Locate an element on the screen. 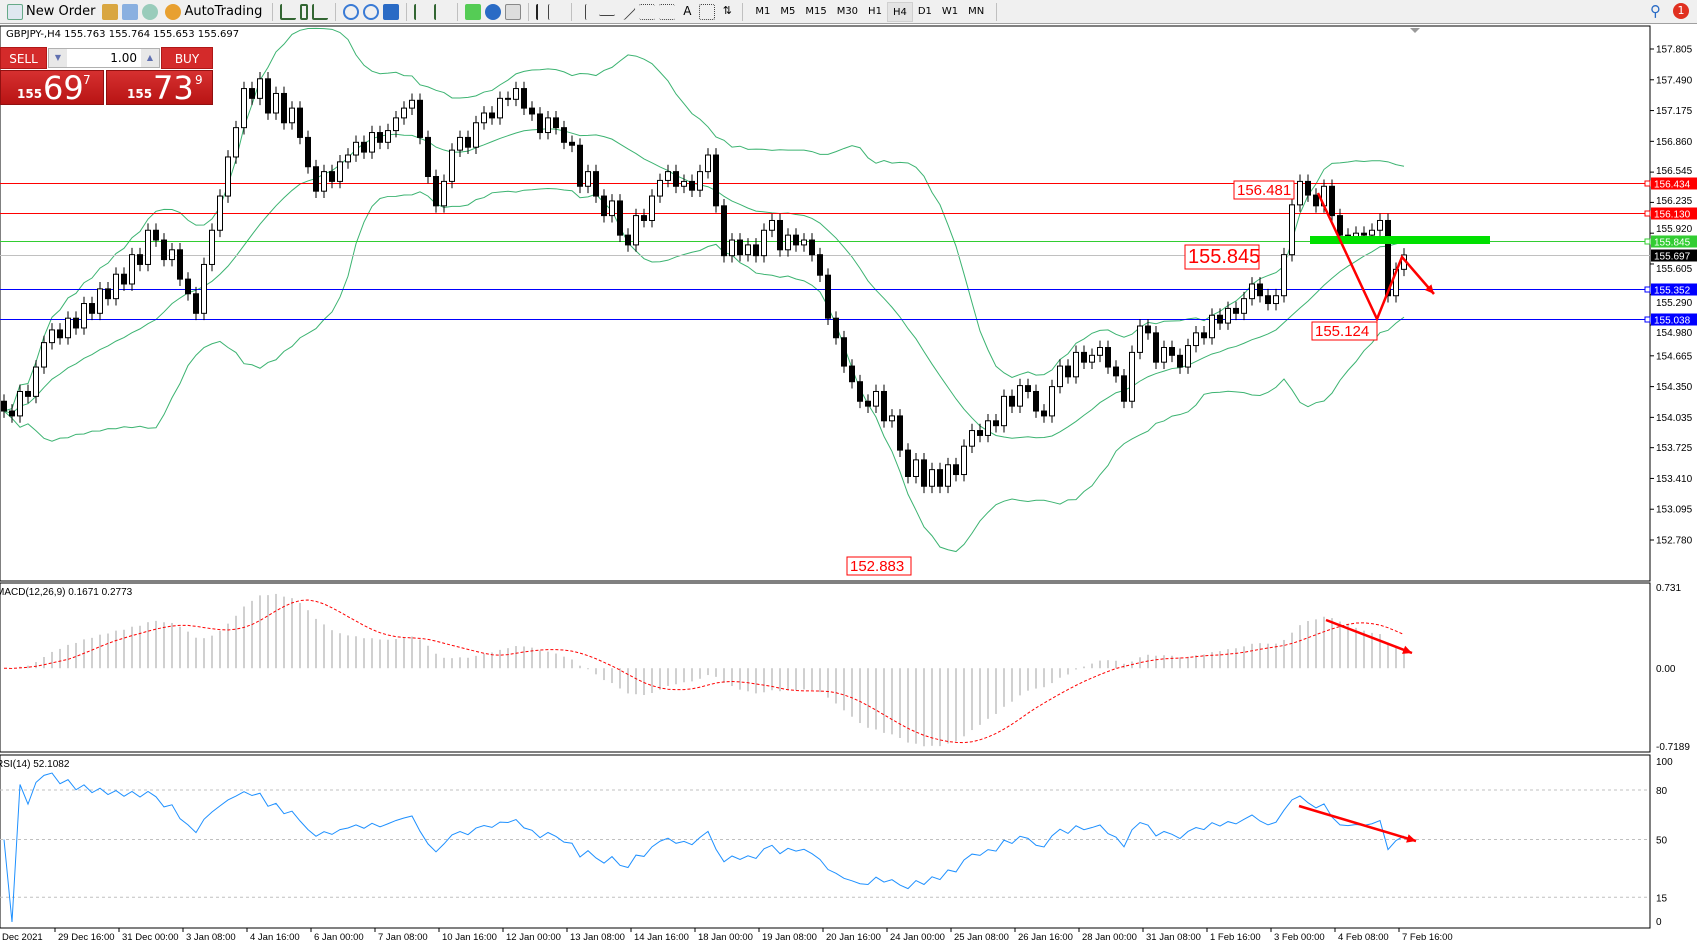 The width and height of the screenshot is (1697, 944). bid-price: 155 69 7 is located at coordinates (52, 88).